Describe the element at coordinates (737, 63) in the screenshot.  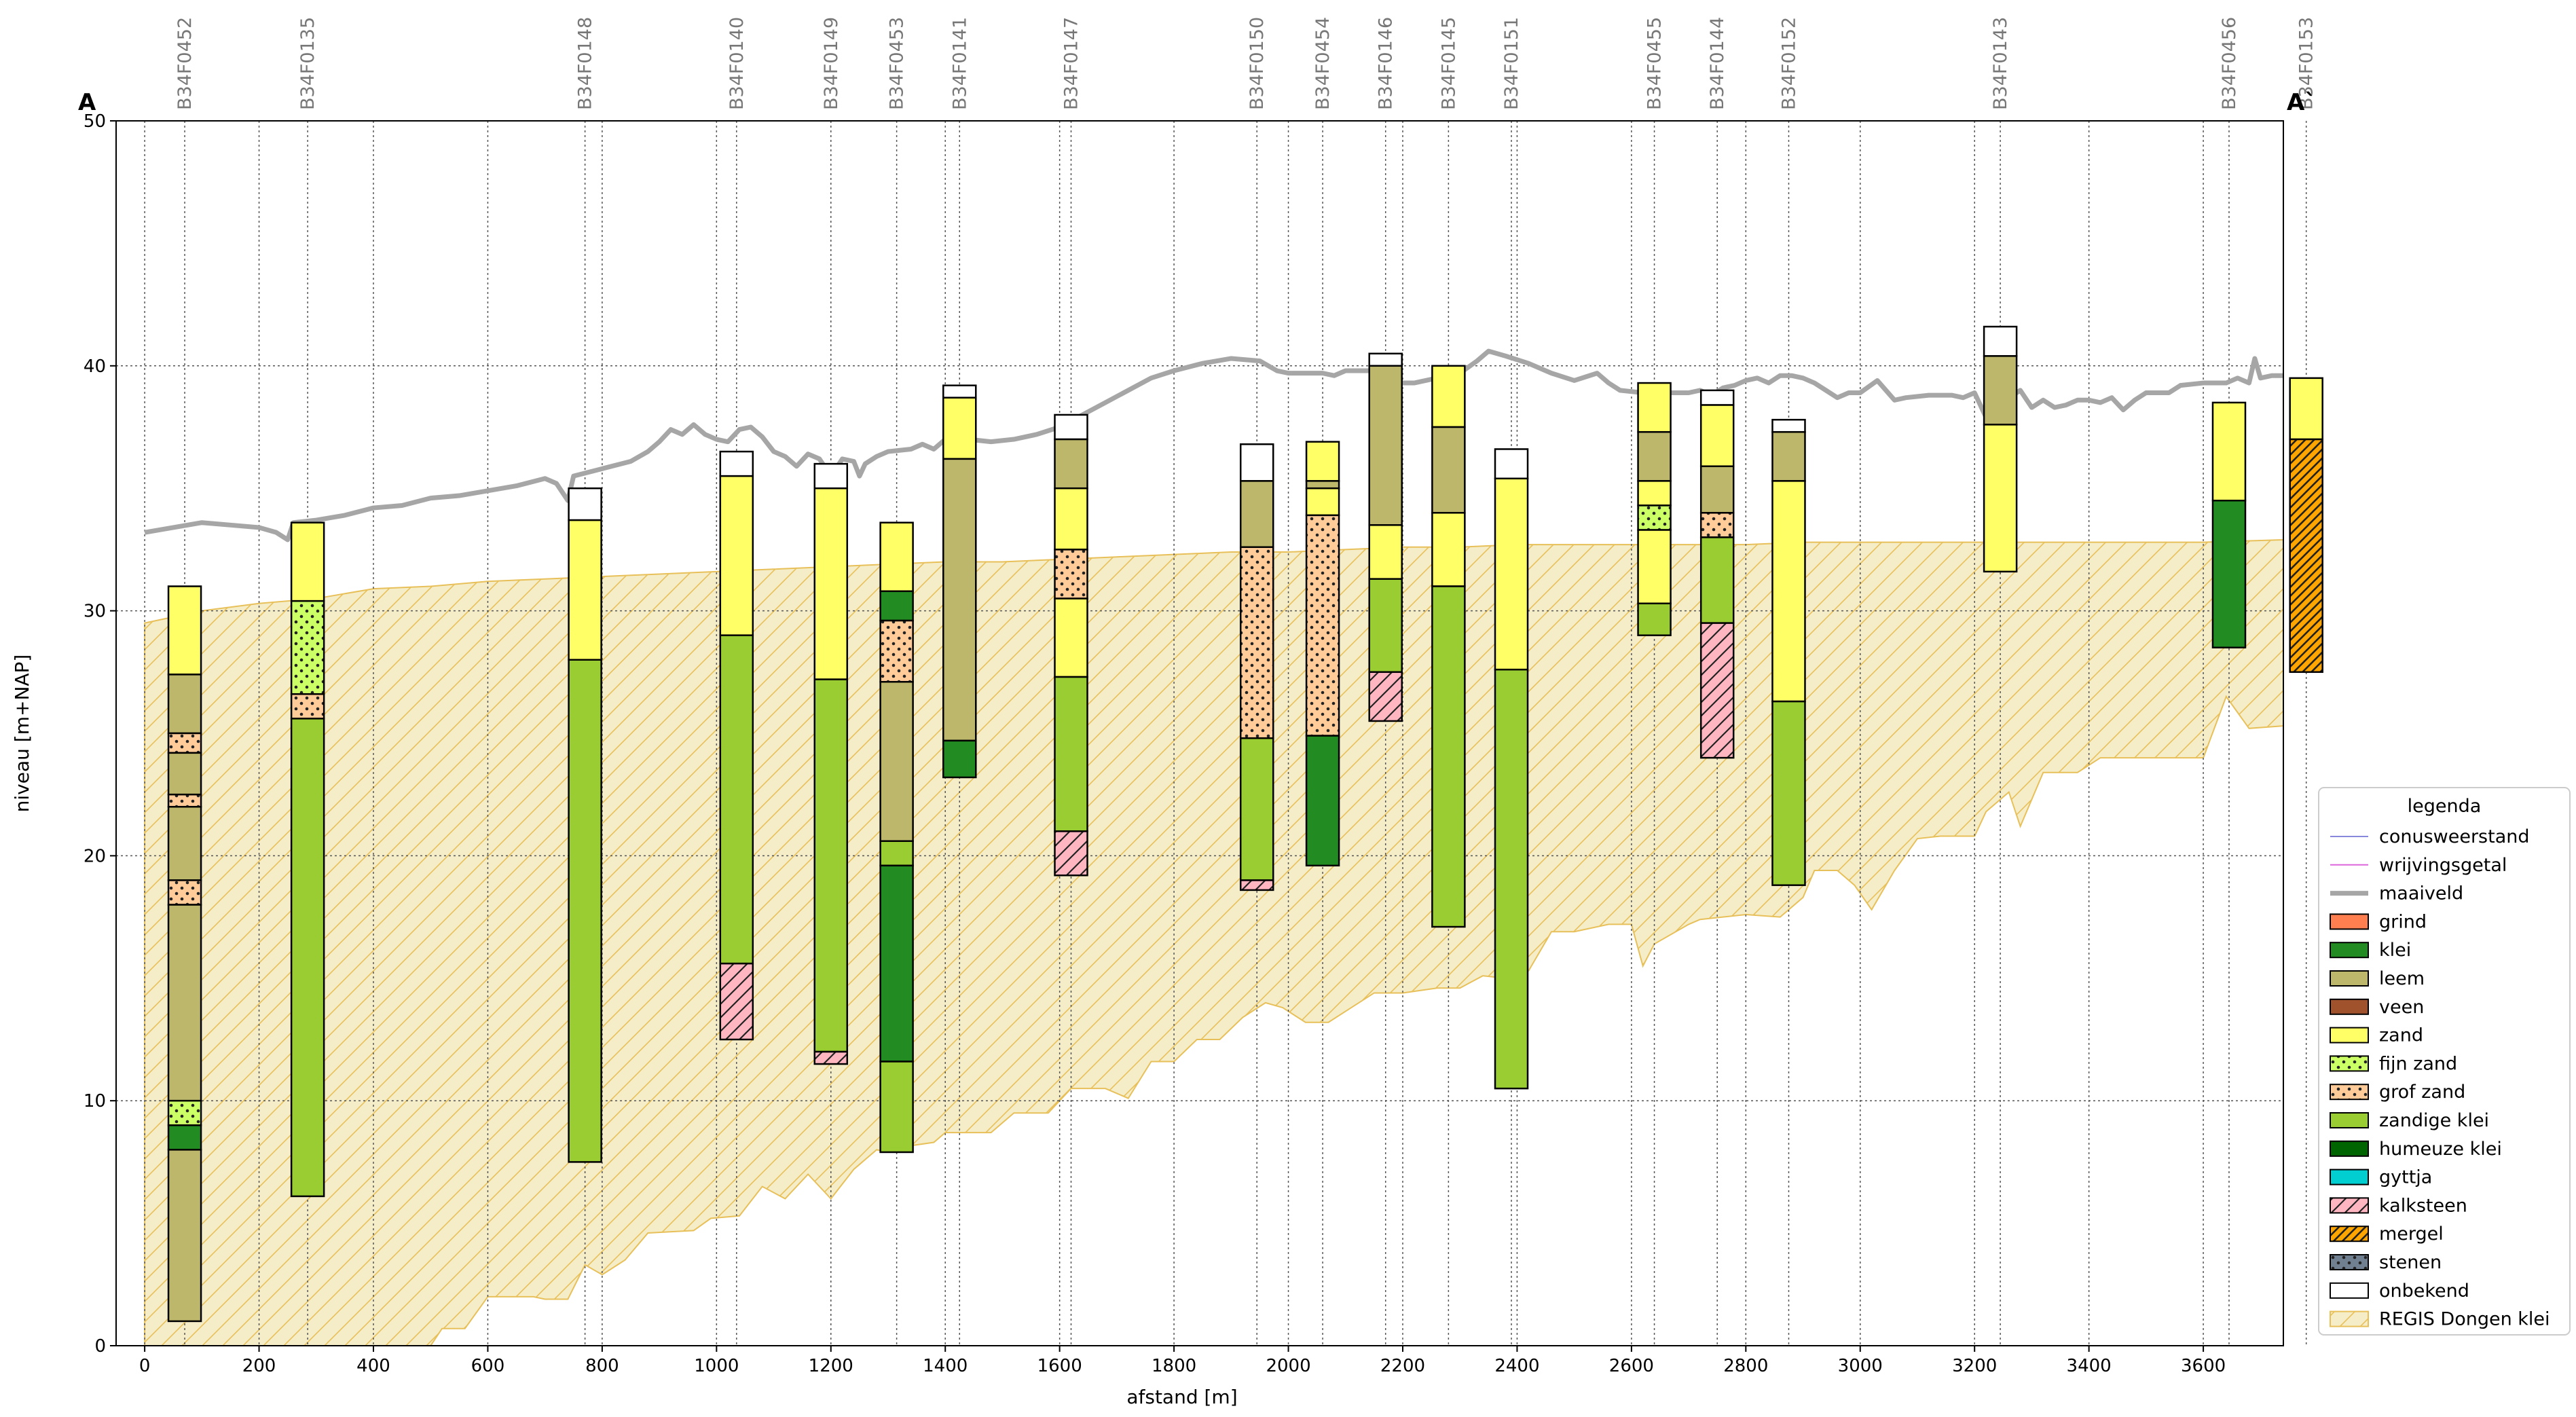
I see `borehole-label: B34F0140` at that location.